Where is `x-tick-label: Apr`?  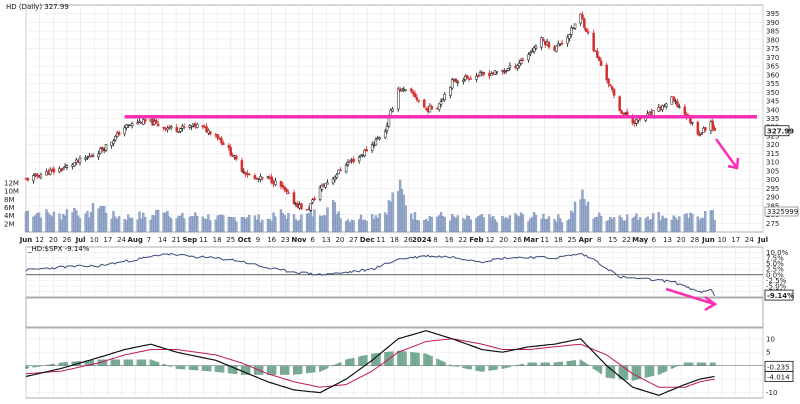
x-tick-label: Apr is located at coordinates (586, 240).